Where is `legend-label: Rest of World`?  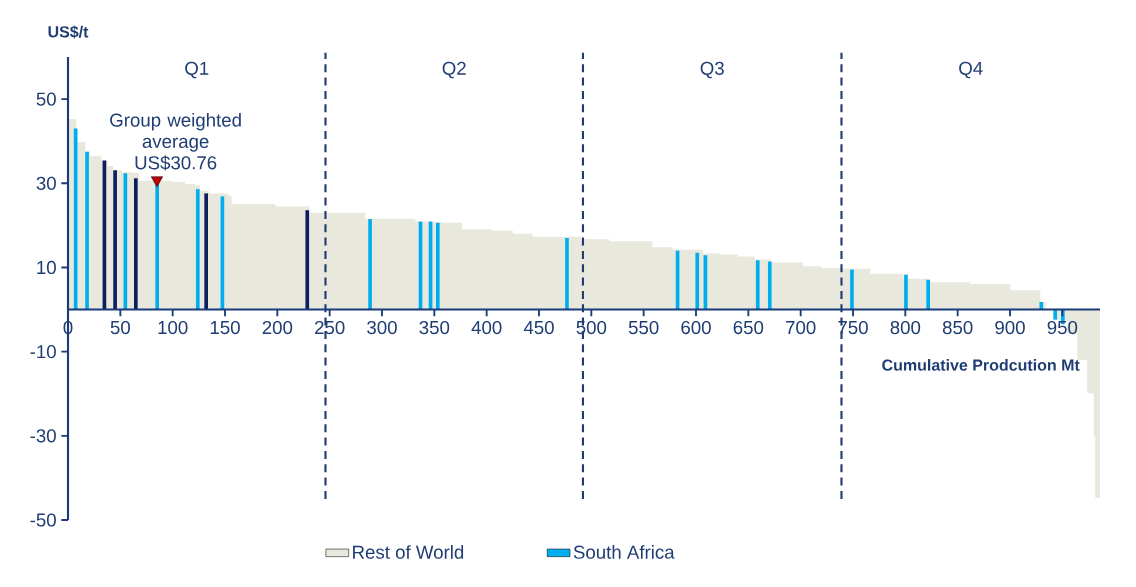 legend-label: Rest of World is located at coordinates (408, 552).